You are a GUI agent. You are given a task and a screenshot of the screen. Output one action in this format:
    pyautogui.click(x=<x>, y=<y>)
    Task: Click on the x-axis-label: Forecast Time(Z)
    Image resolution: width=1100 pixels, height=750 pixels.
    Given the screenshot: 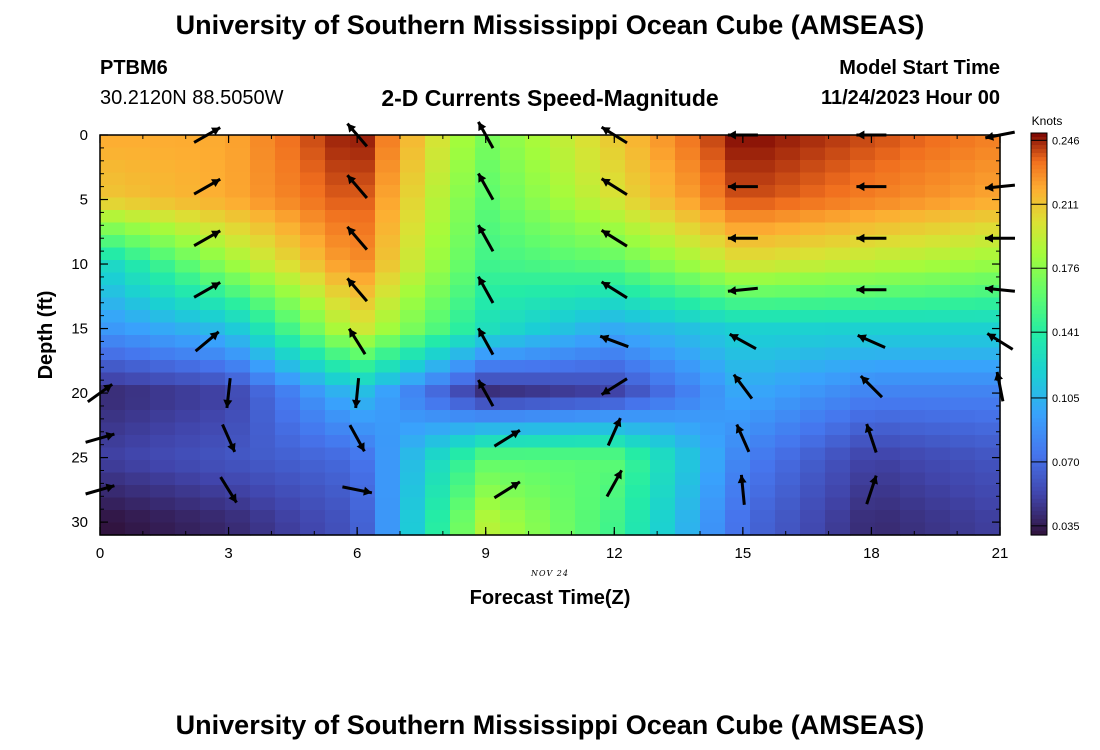 What is the action you would take?
    pyautogui.click(x=550, y=598)
    